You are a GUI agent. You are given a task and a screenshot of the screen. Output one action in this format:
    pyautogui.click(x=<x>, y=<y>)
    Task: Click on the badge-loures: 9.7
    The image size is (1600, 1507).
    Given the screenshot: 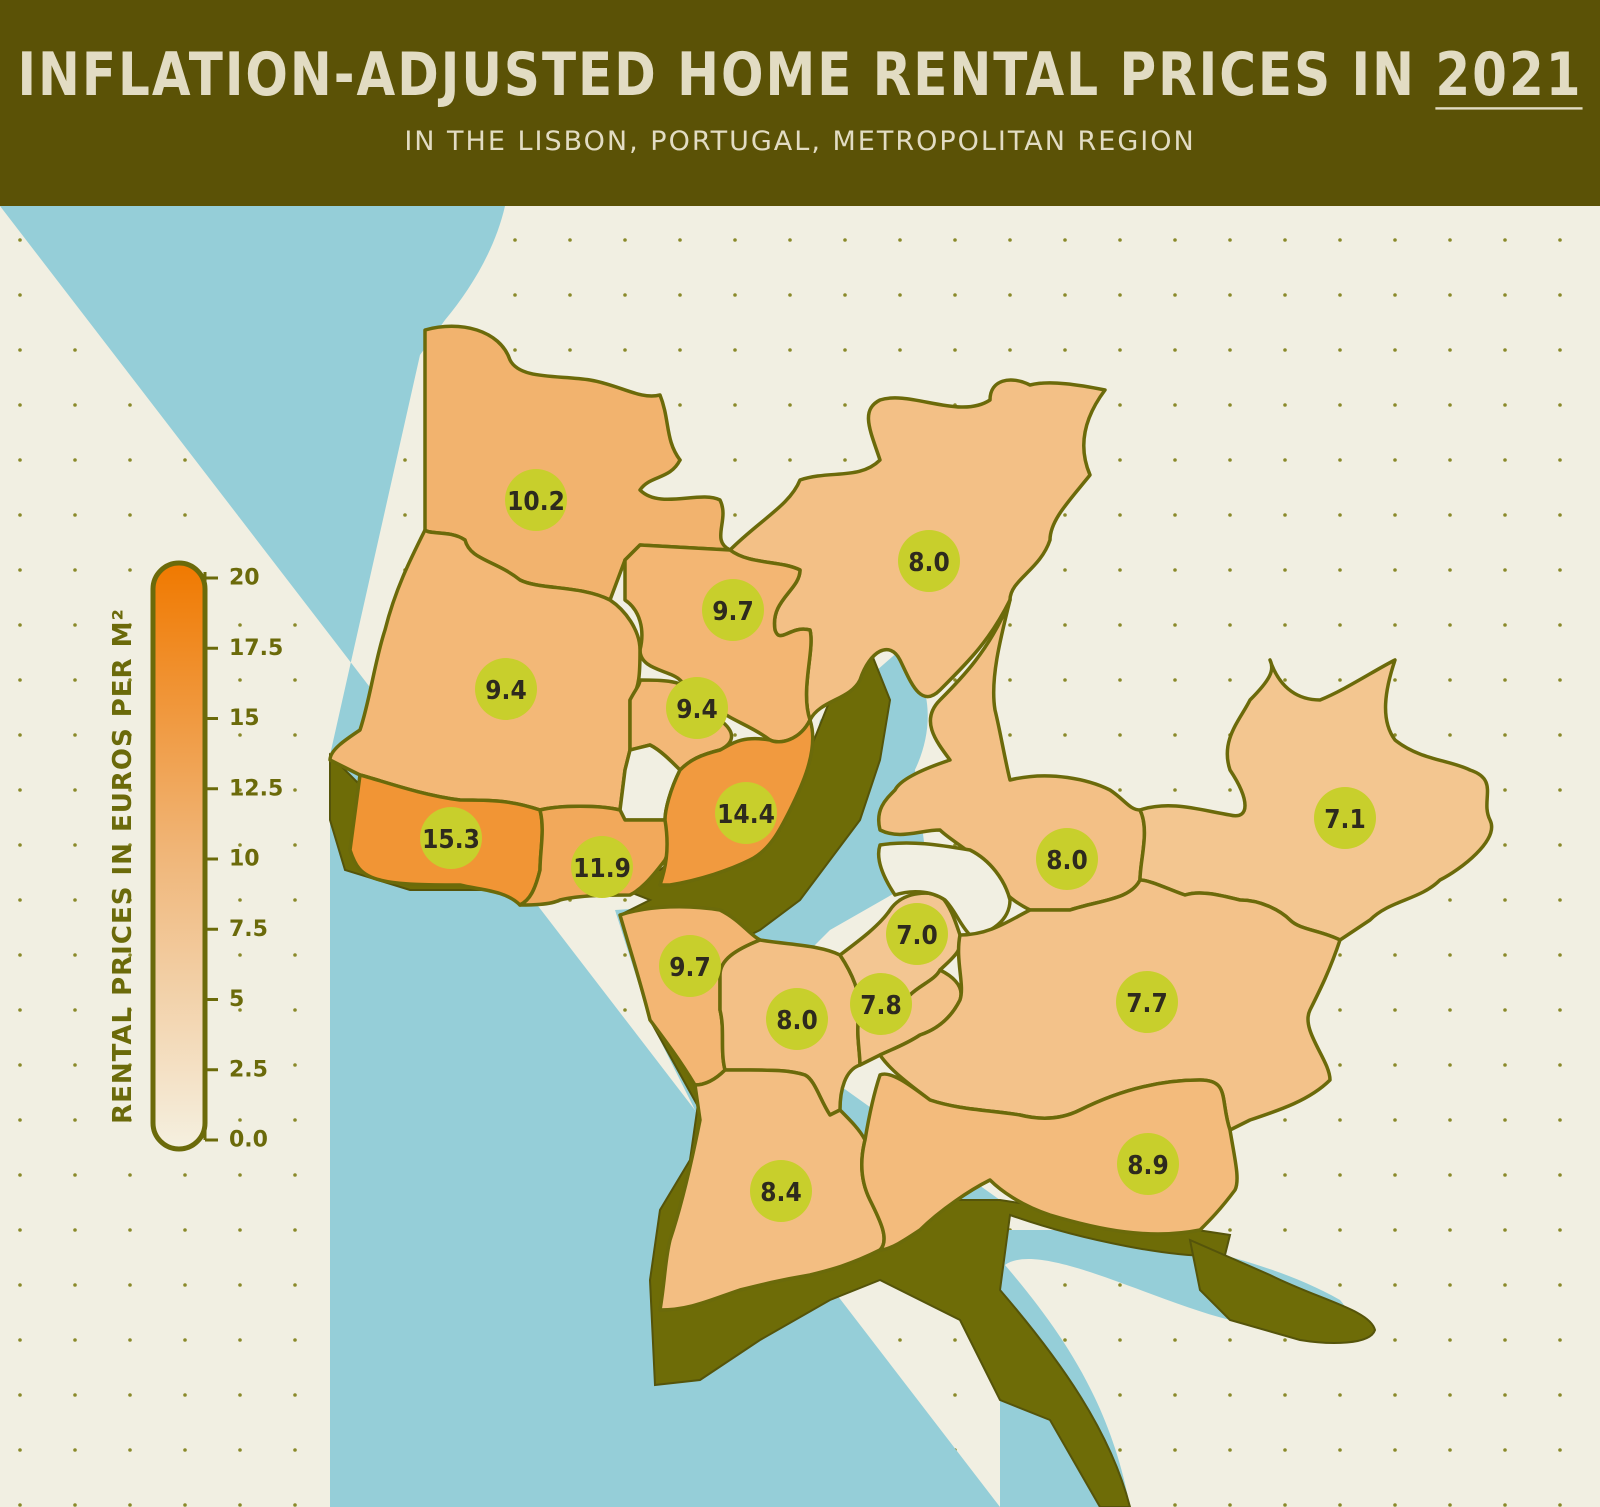 What is the action you would take?
    pyautogui.click(x=733, y=610)
    